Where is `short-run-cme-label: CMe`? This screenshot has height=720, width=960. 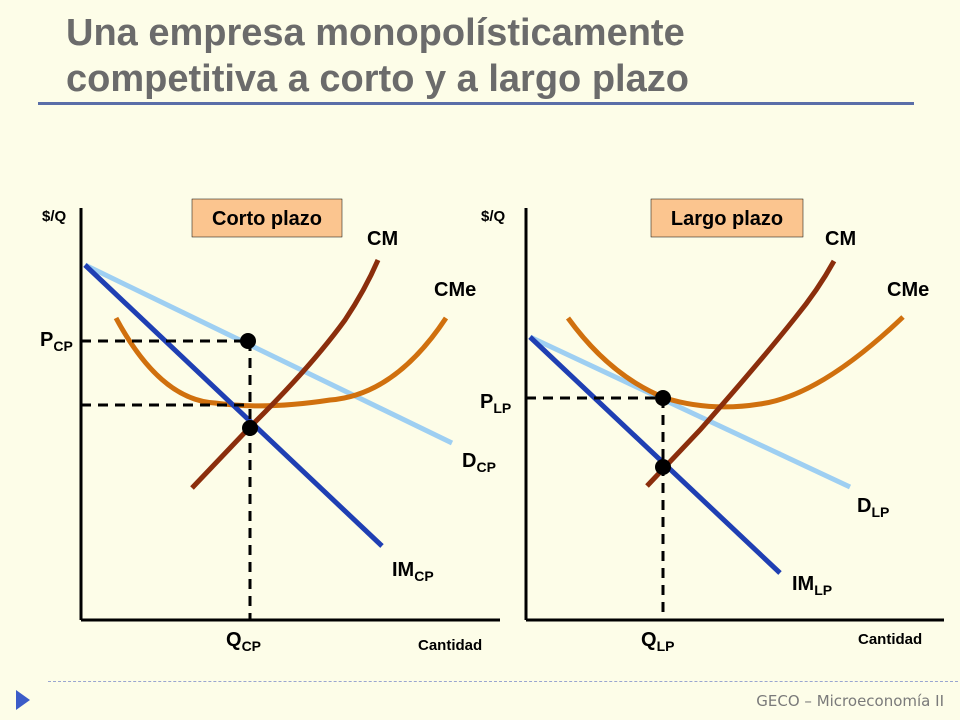 short-run-cme-label: CMe is located at coordinates (455, 290).